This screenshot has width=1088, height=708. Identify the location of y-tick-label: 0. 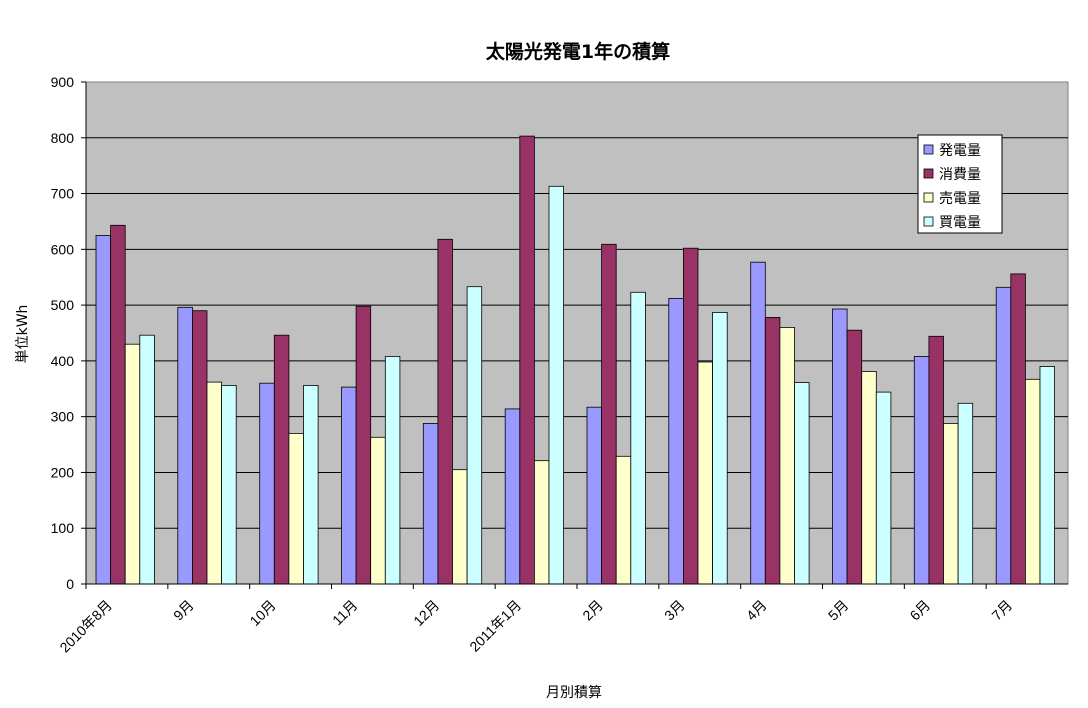
(70, 584).